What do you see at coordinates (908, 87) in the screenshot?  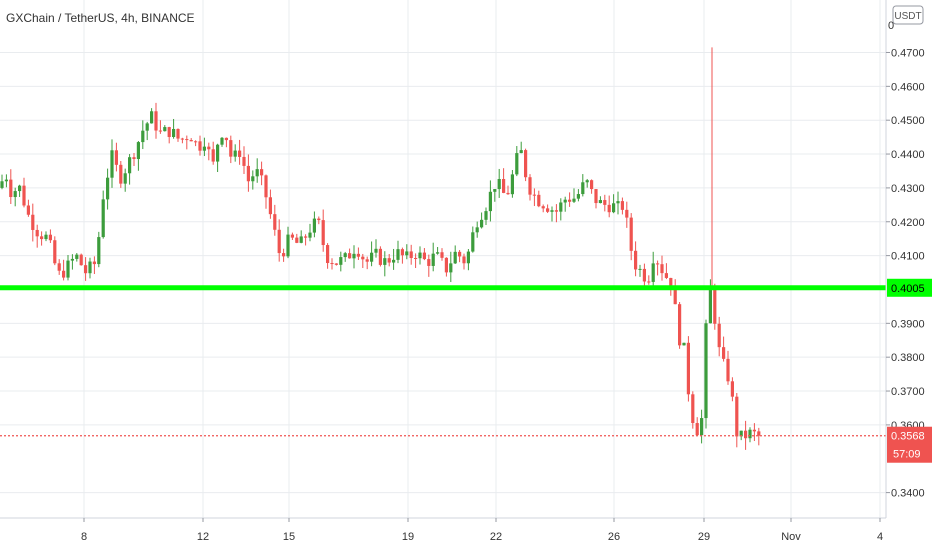 I see `y-tick-label: 0.4600` at bounding box center [908, 87].